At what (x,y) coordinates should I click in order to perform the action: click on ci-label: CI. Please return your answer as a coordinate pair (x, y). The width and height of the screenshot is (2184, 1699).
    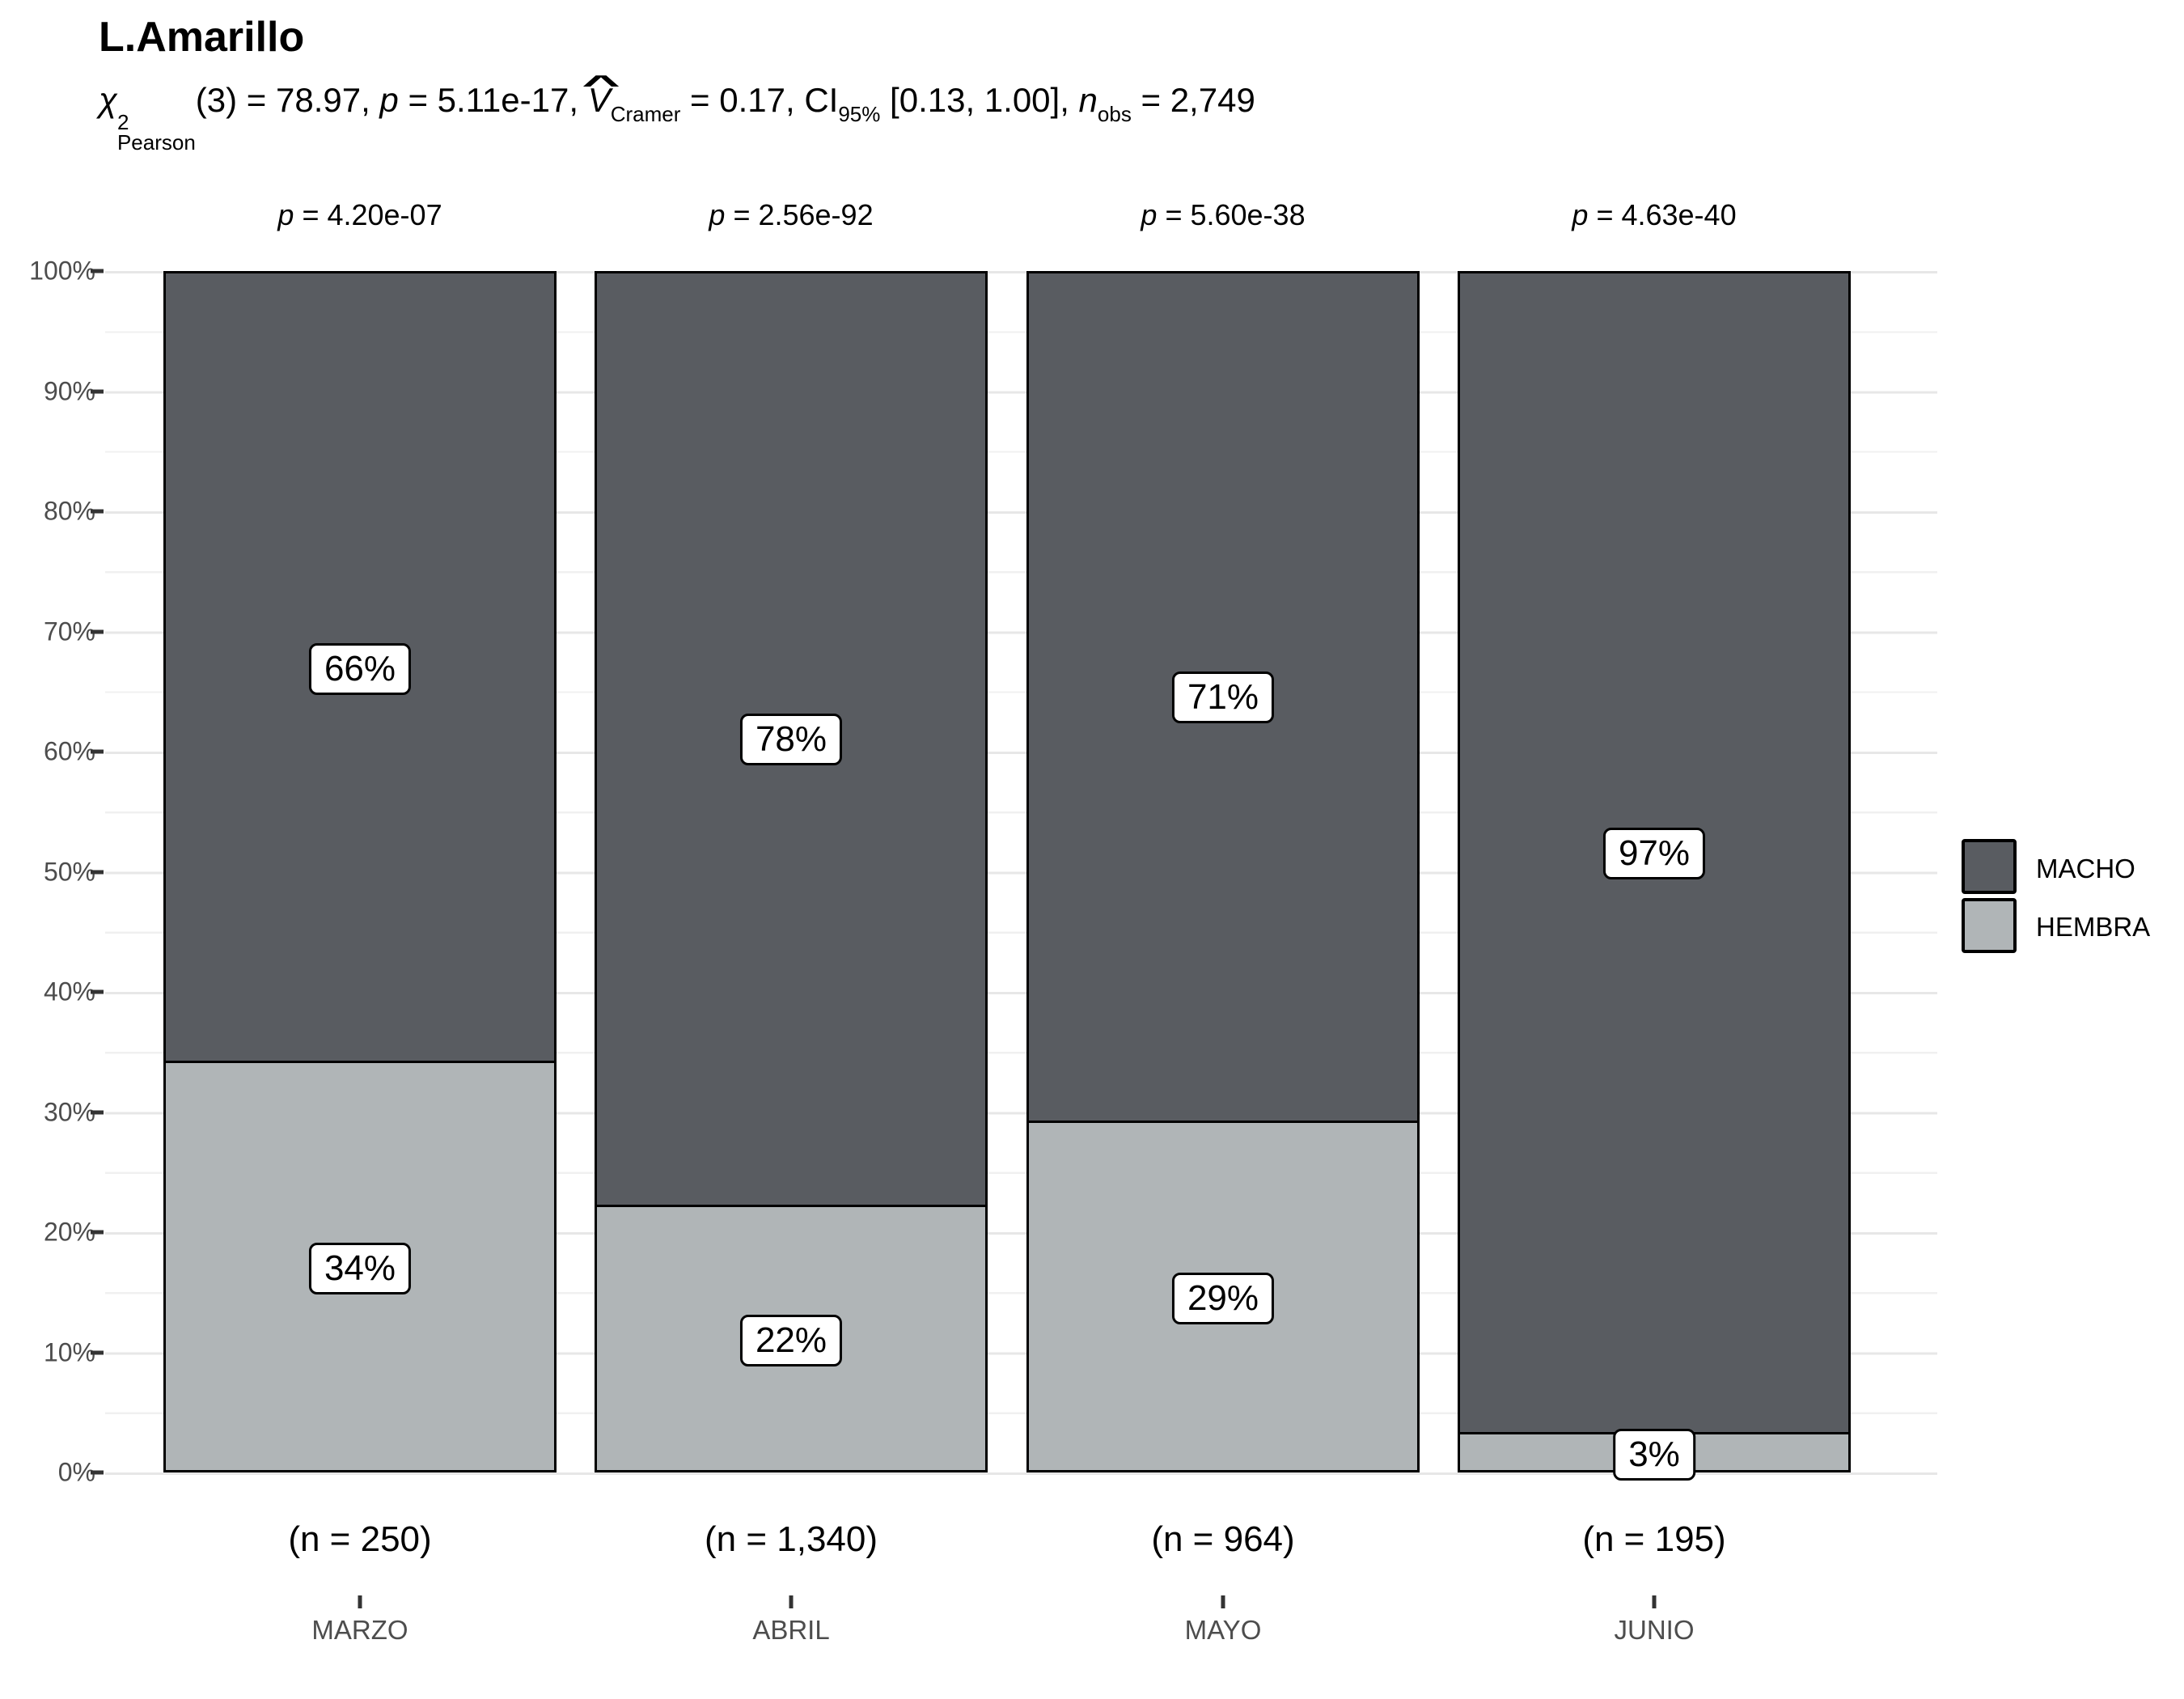
    Looking at the image, I should click on (821, 100).